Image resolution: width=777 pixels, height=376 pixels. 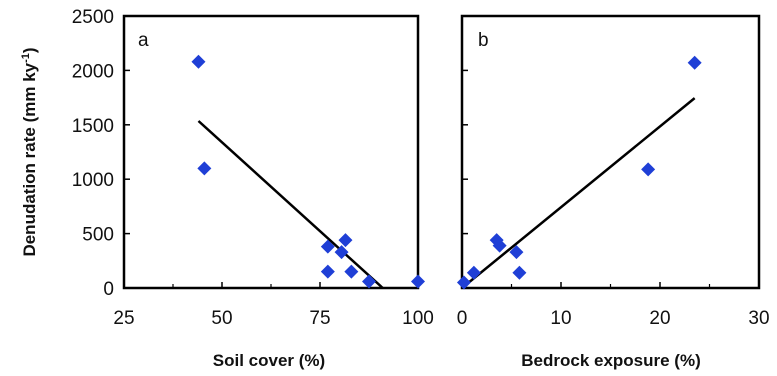 What do you see at coordinates (108, 289) in the screenshot?
I see `panel-a-y-tick-label: 0` at bounding box center [108, 289].